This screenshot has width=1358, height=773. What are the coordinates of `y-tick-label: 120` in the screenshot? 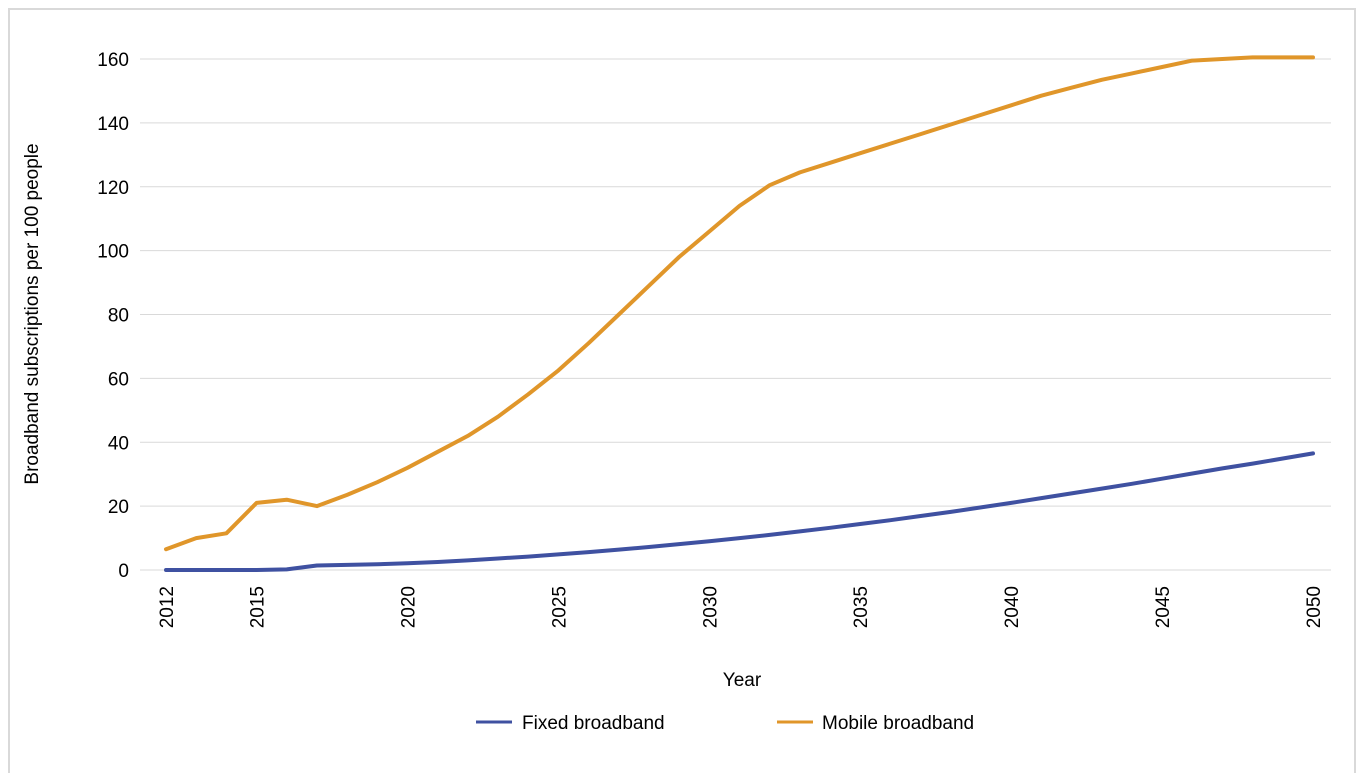 It's located at (113, 188).